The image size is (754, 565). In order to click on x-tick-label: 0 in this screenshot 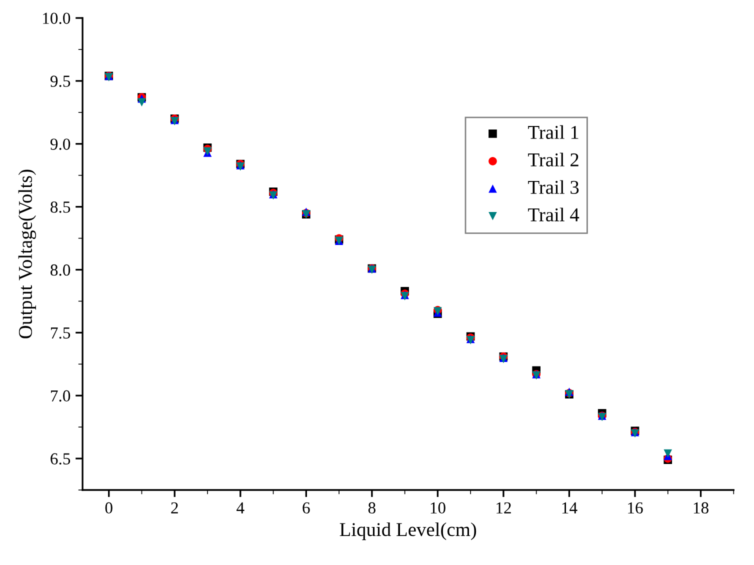, I will do `click(108, 508)`.